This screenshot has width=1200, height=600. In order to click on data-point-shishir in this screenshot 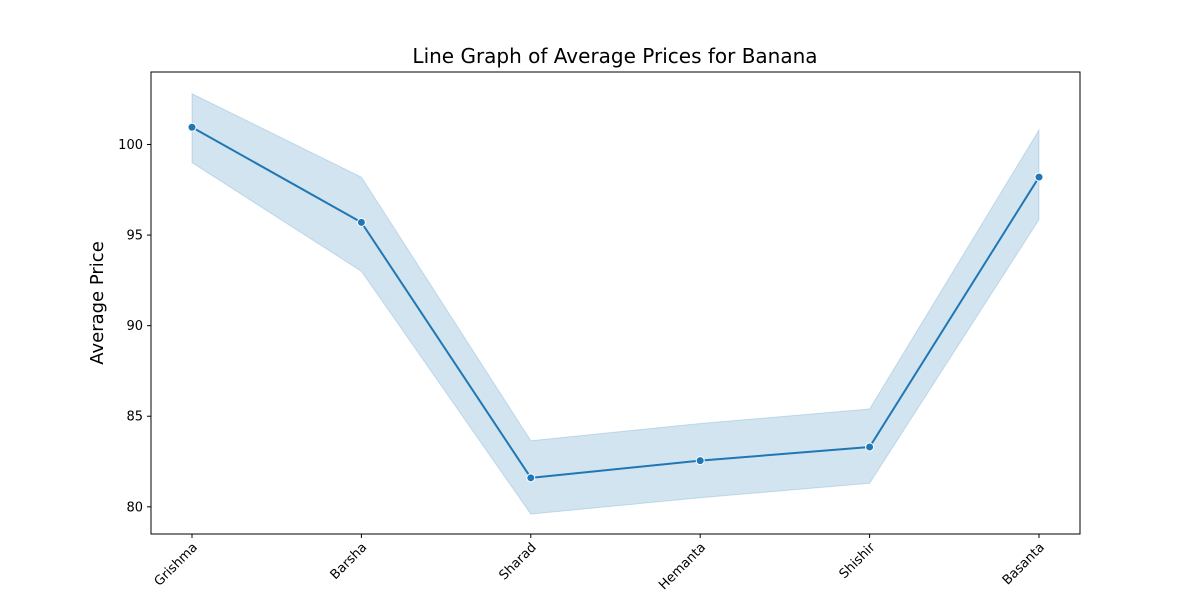, I will do `click(870, 447)`.